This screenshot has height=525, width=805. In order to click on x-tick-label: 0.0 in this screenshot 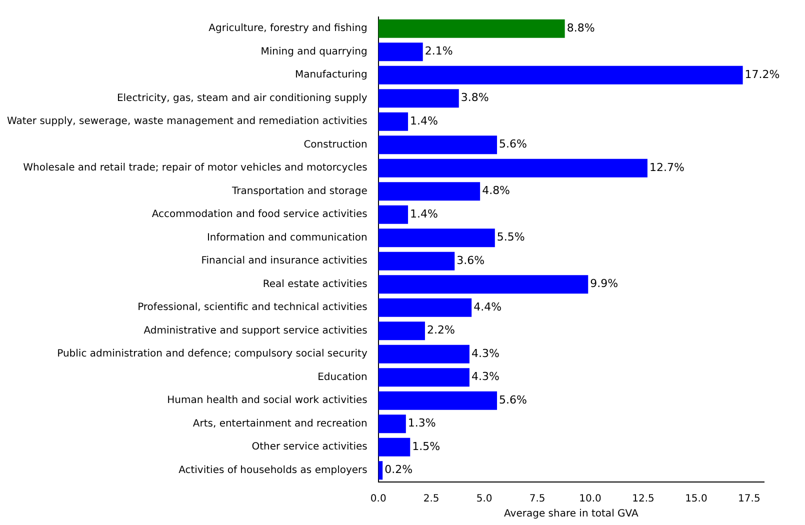, I will do `click(378, 499)`.